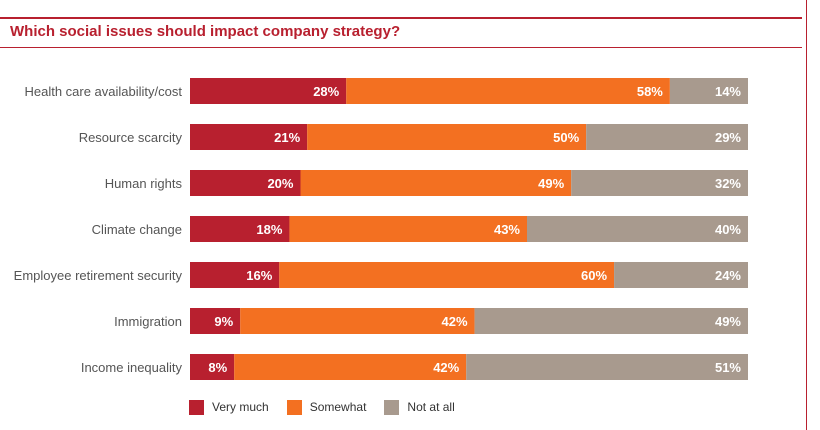  What do you see at coordinates (131, 137) in the screenshot?
I see `category-label-resource-scarcity: Resource scarcity` at bounding box center [131, 137].